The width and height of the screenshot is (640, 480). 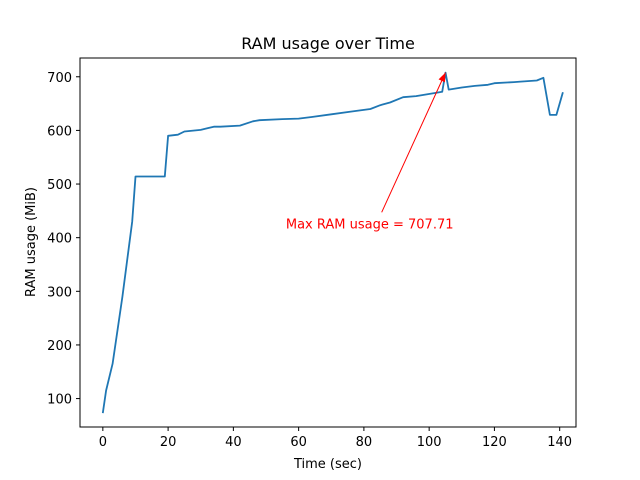 I want to click on y-axis-label: RAM usage (MiB), so click(x=31, y=242).